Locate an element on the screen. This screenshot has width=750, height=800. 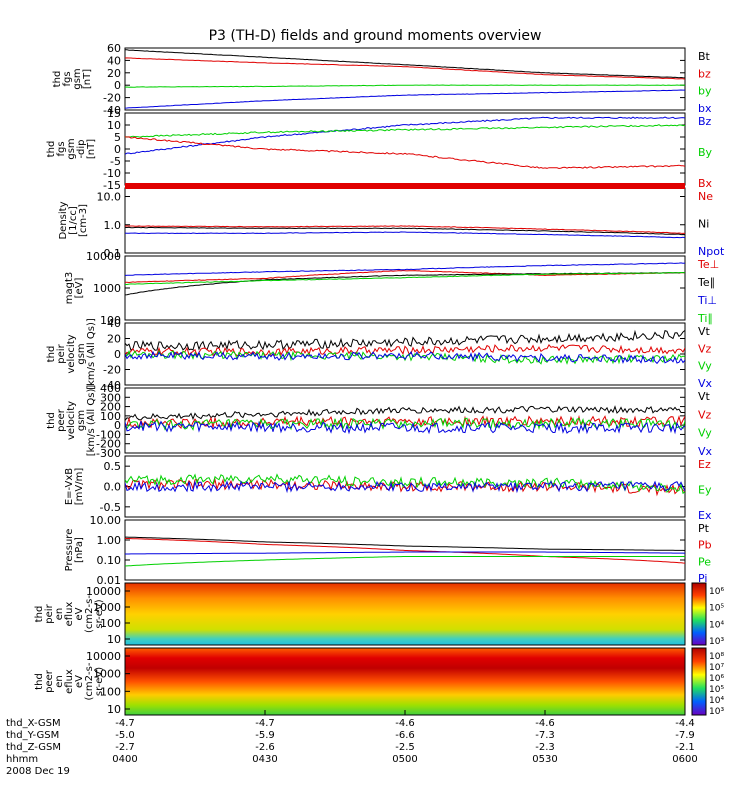
panel-9-ylabel: thd is located at coordinates (39, 614).